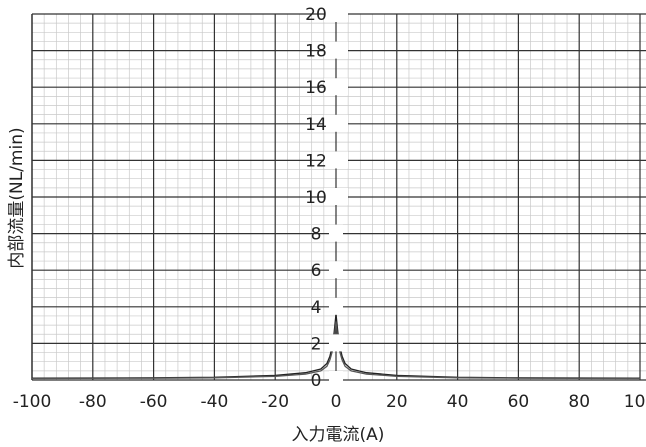  I want to click on y-tick-label: 6, so click(316, 271).